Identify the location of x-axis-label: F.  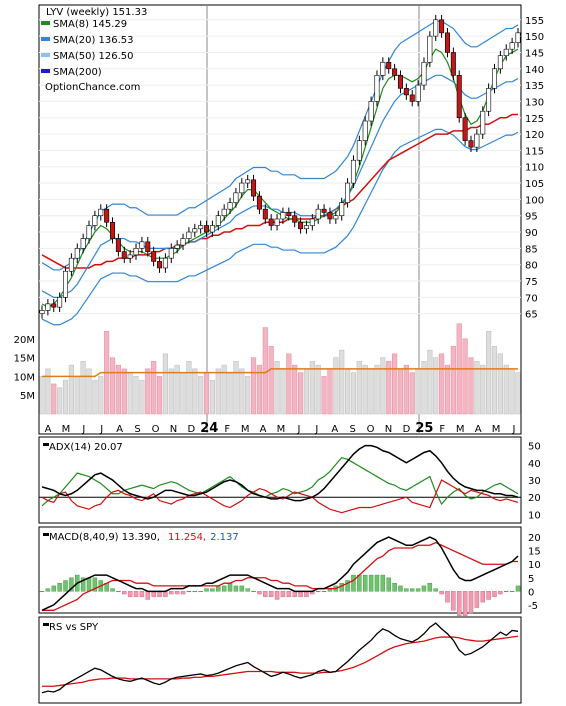
(227, 429).